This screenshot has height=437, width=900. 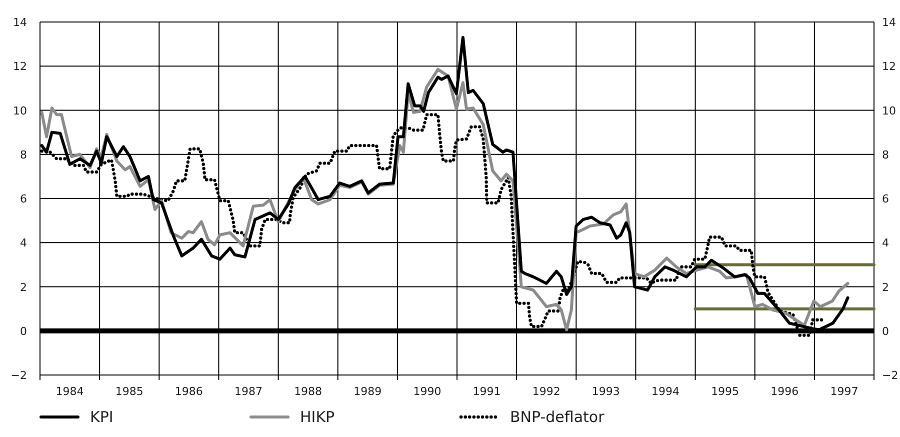 I want to click on y-tick-label: 2, so click(x=23, y=287).